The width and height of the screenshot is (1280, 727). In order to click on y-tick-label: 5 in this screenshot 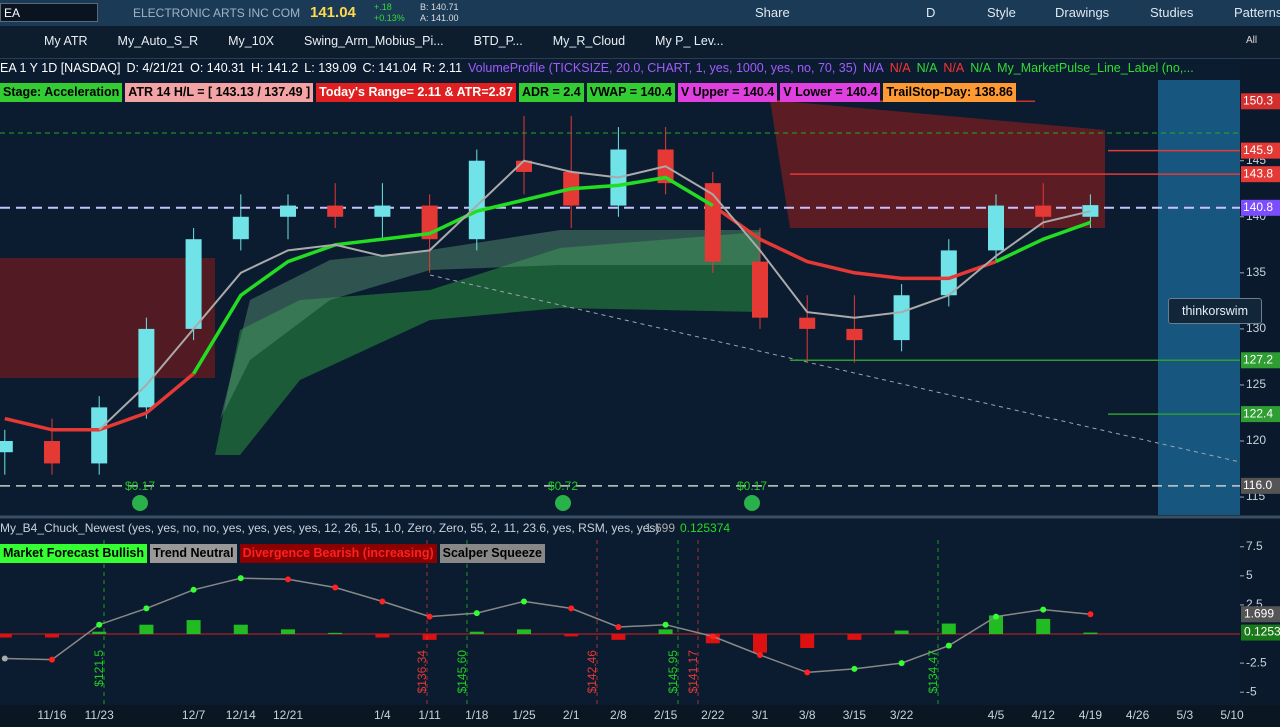, I will do `click(1249, 575)`.